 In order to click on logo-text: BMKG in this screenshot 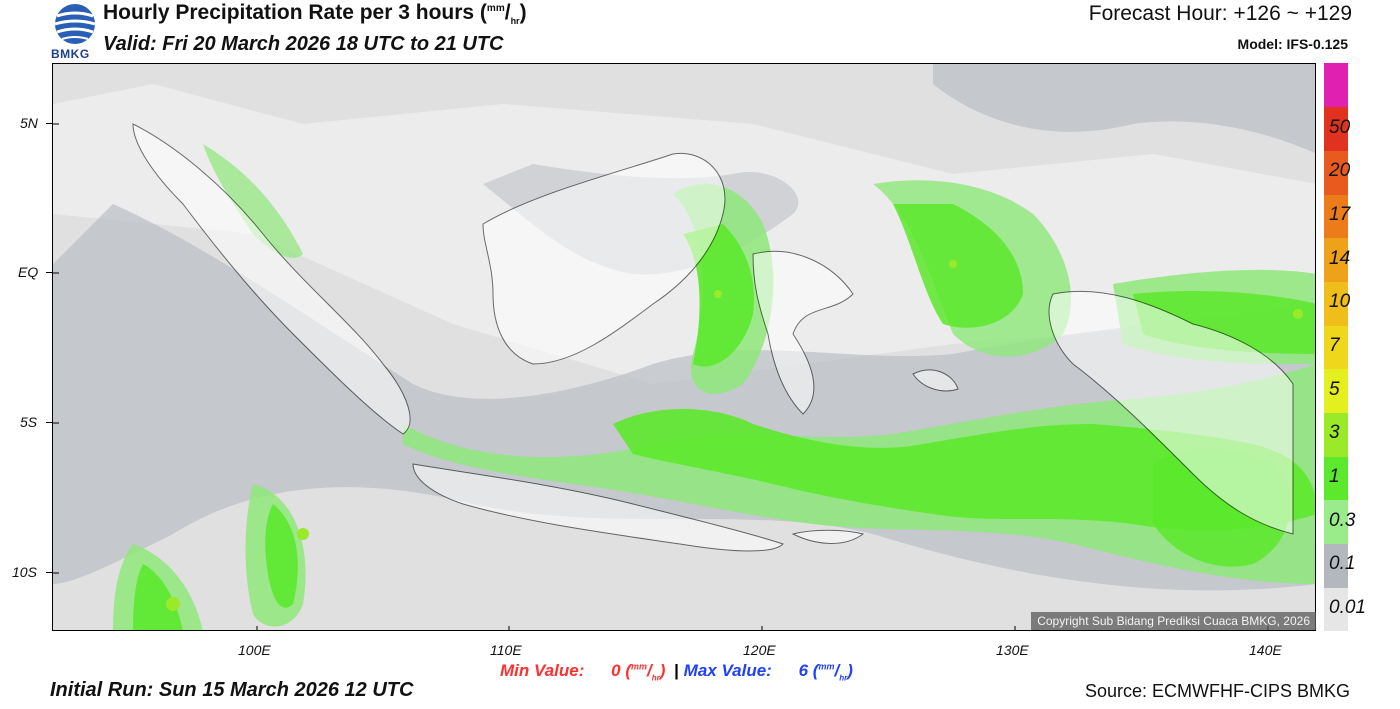, I will do `click(70, 54)`.